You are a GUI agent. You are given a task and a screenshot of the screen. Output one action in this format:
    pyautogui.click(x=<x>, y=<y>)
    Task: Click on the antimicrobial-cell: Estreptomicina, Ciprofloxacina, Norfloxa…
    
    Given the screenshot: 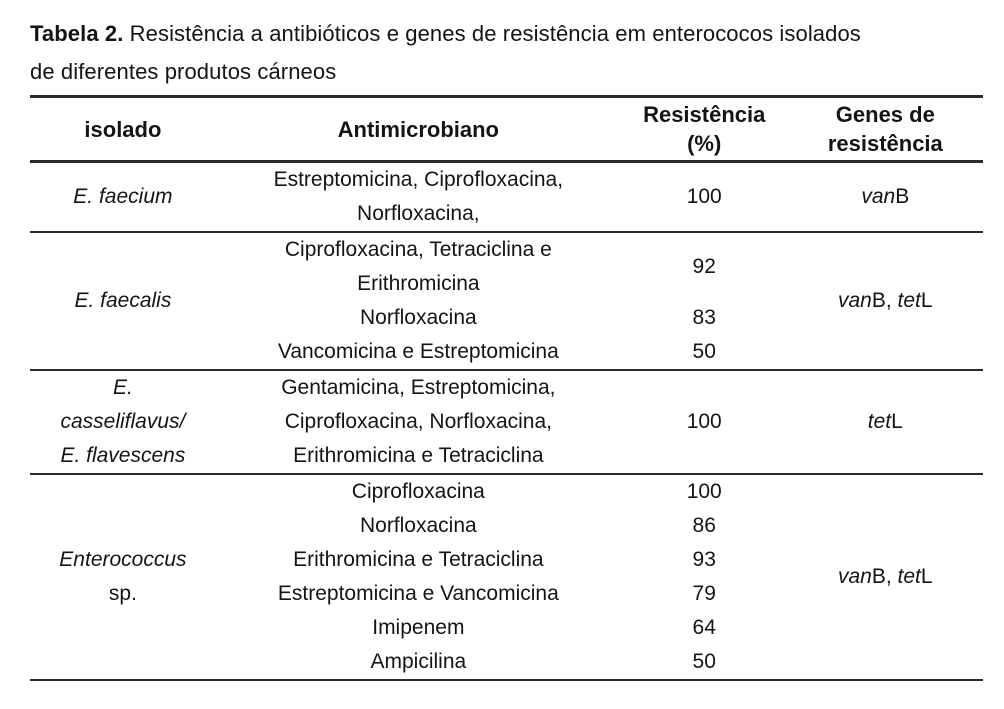 What is the action you would take?
    pyautogui.click(x=418, y=196)
    